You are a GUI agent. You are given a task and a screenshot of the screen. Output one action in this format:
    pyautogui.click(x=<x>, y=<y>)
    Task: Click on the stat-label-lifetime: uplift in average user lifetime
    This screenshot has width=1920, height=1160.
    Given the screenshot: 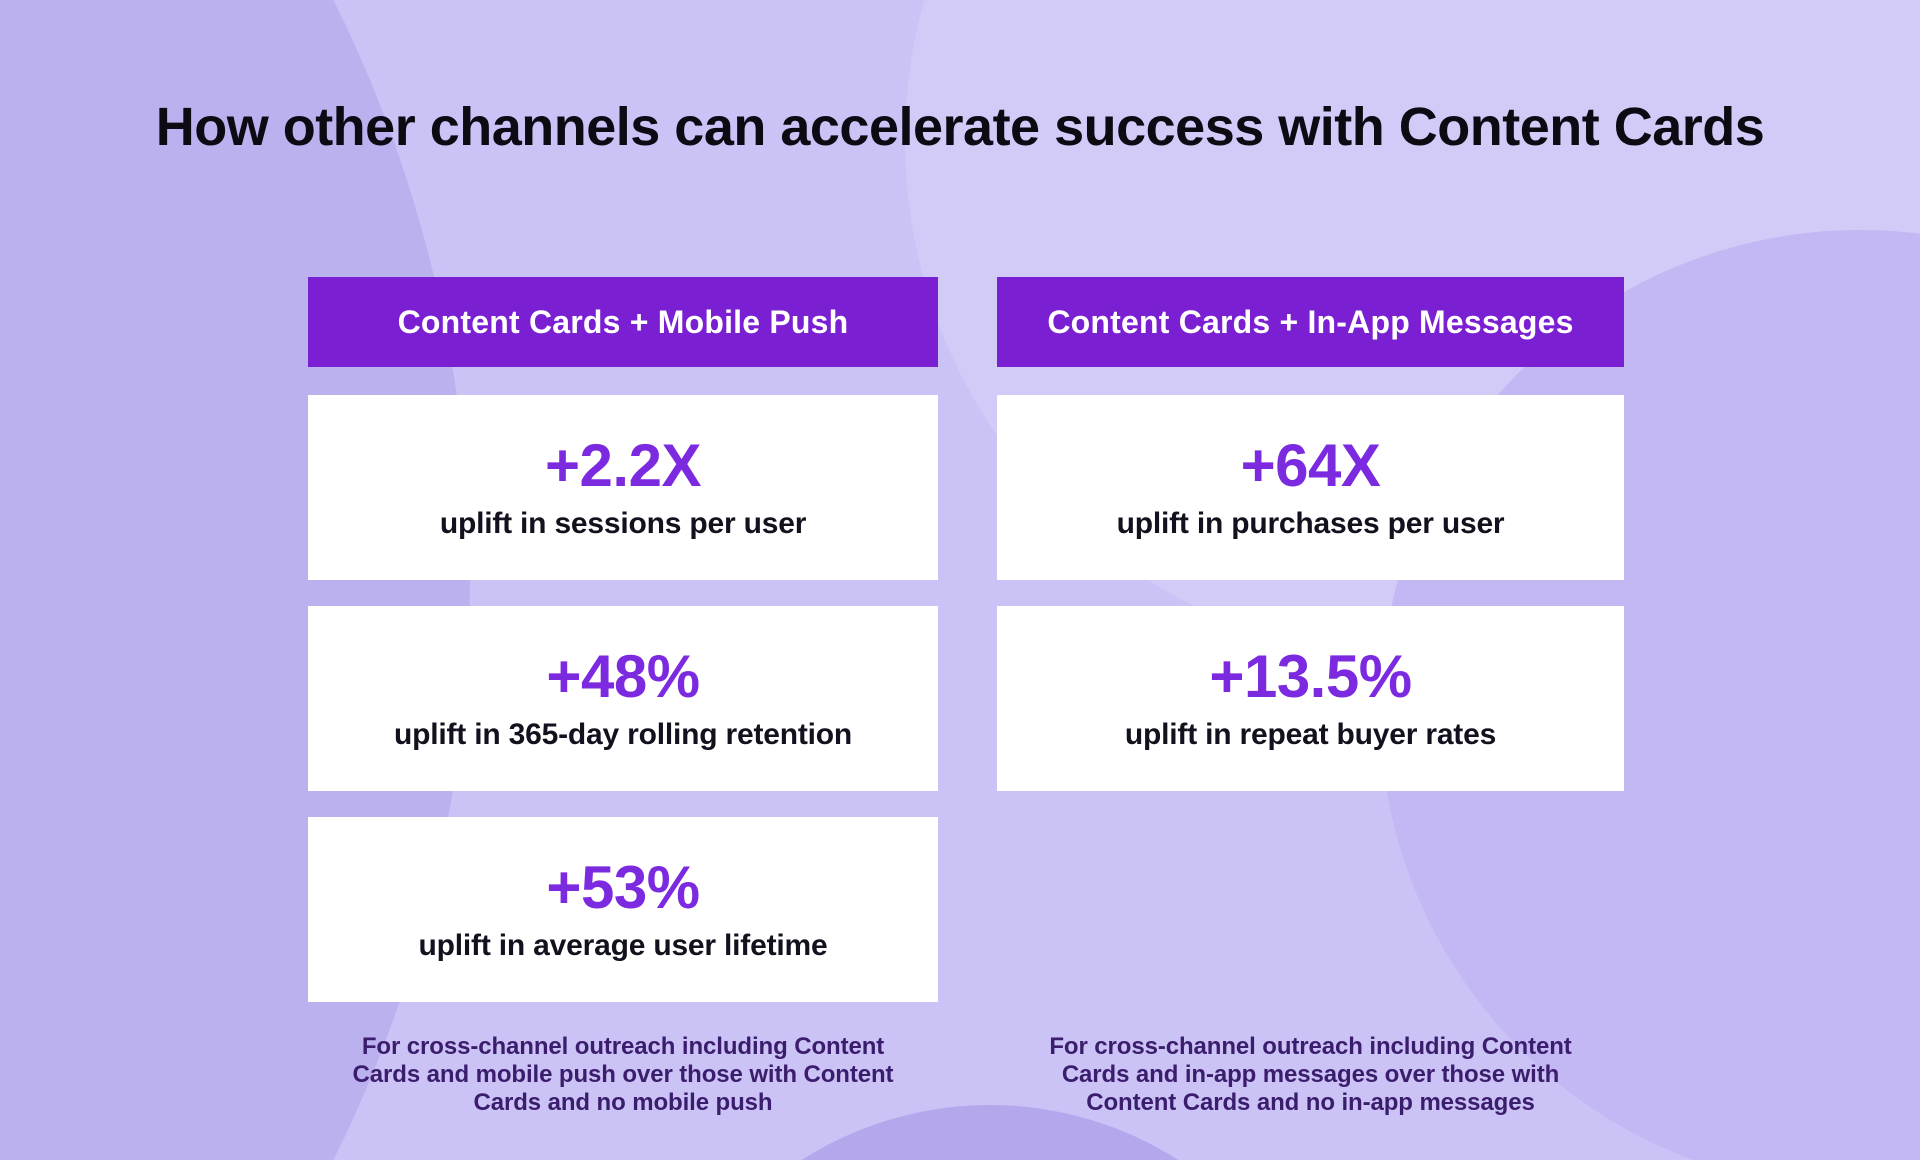 What is the action you would take?
    pyautogui.click(x=623, y=945)
    